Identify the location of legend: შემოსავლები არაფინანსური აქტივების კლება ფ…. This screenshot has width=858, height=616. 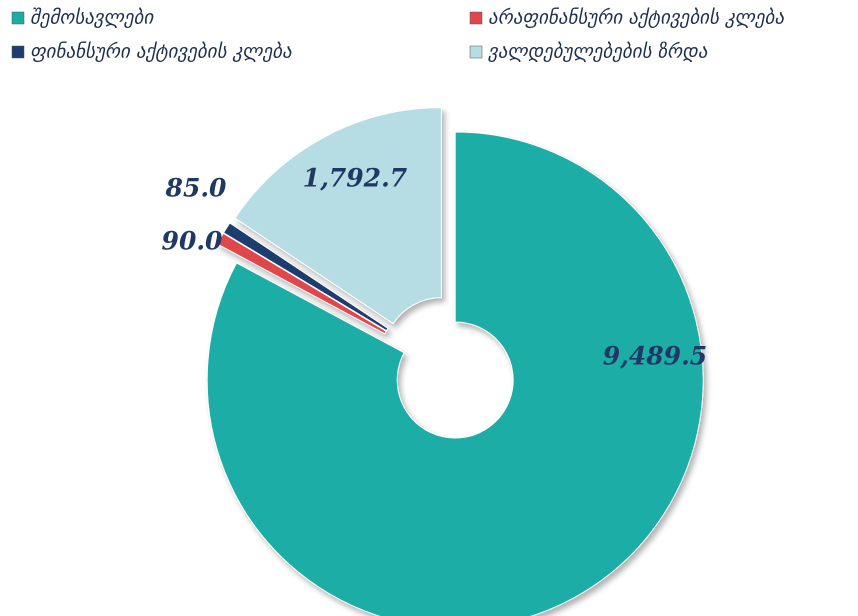
(397, 35).